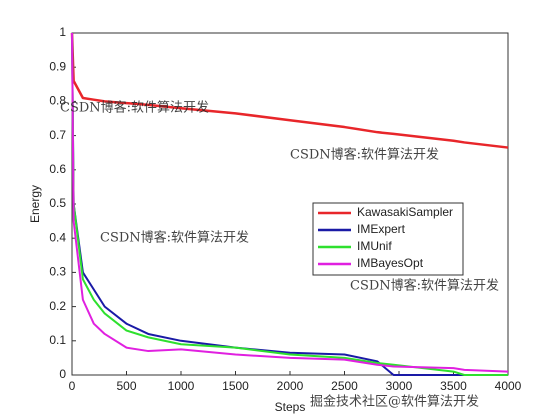  Describe the element at coordinates (508, 386) in the screenshot. I see `x-tick-label: 4000` at that location.